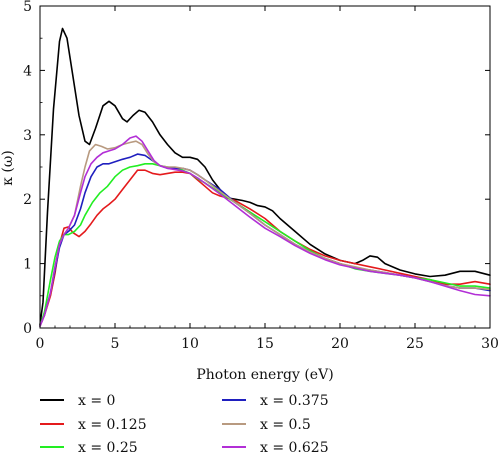  Describe the element at coordinates (264, 375) in the screenshot. I see `x-axis-title: Photon energy (eV)` at that location.